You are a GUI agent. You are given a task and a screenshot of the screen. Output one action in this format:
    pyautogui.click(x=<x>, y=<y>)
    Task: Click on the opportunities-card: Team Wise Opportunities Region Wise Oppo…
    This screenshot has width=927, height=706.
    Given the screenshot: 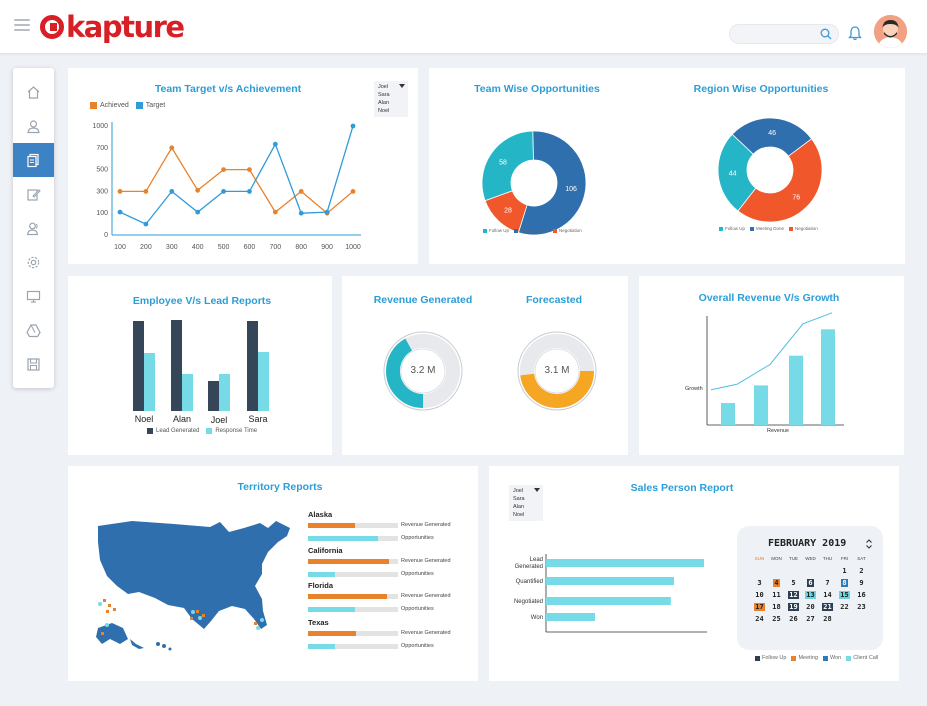 What is the action you would take?
    pyautogui.click(x=667, y=166)
    